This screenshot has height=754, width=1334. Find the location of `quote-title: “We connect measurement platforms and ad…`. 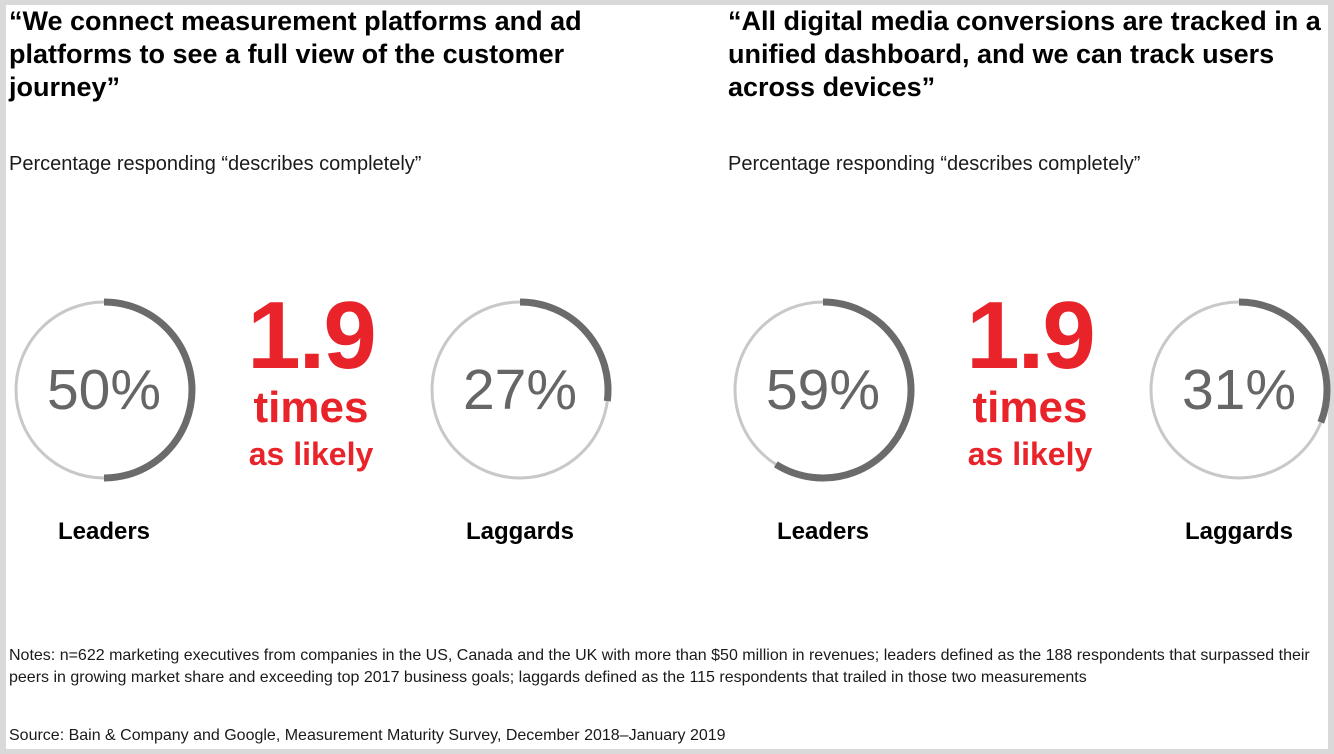

quote-title: “We connect measurement platforms and ad… is located at coordinates (295, 54).